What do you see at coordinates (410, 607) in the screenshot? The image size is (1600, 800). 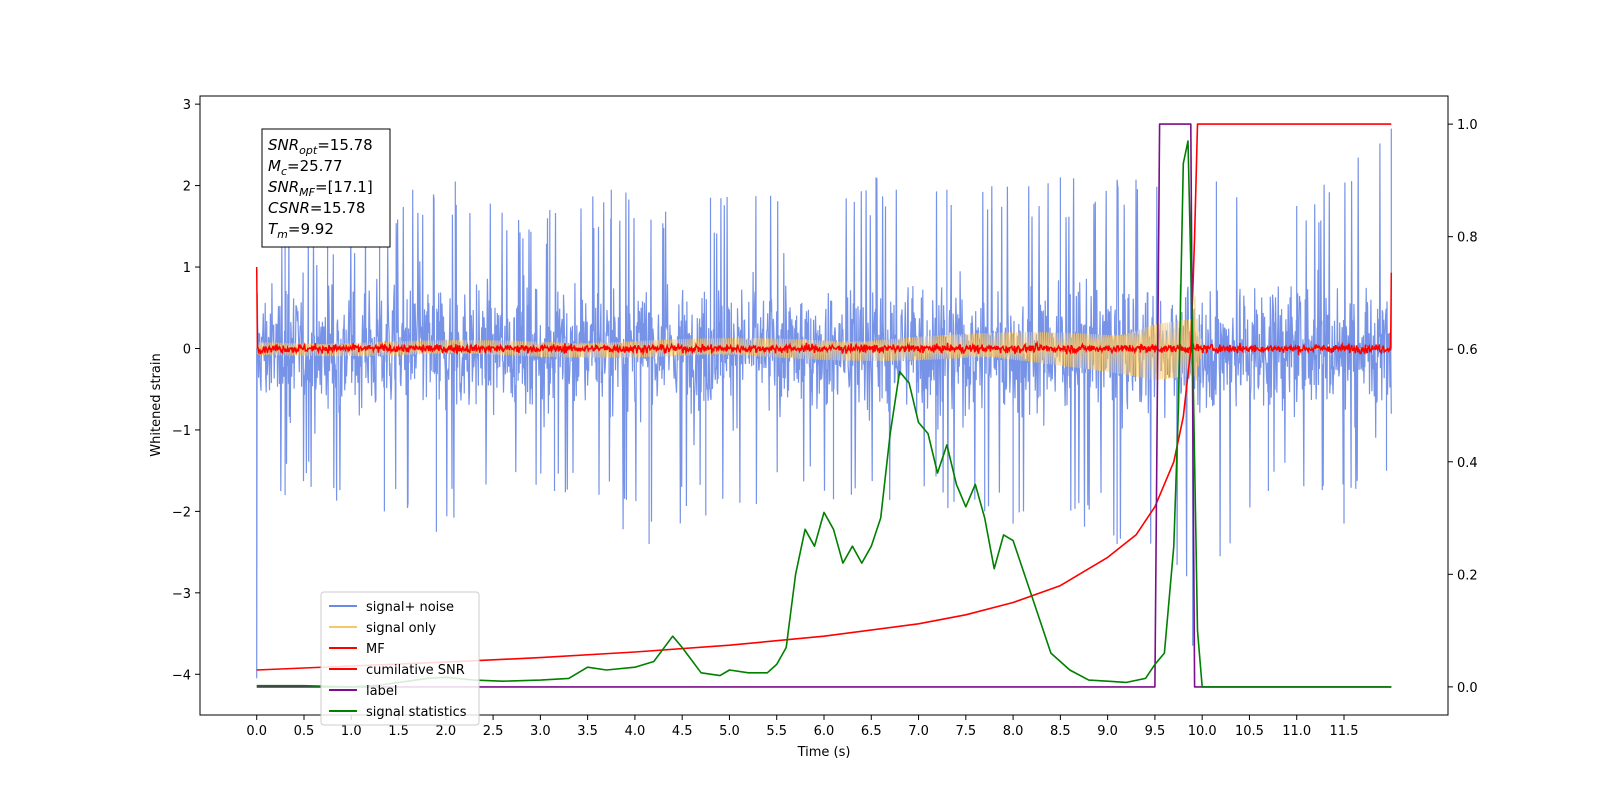 I see `legend-label: signal+ noise` at bounding box center [410, 607].